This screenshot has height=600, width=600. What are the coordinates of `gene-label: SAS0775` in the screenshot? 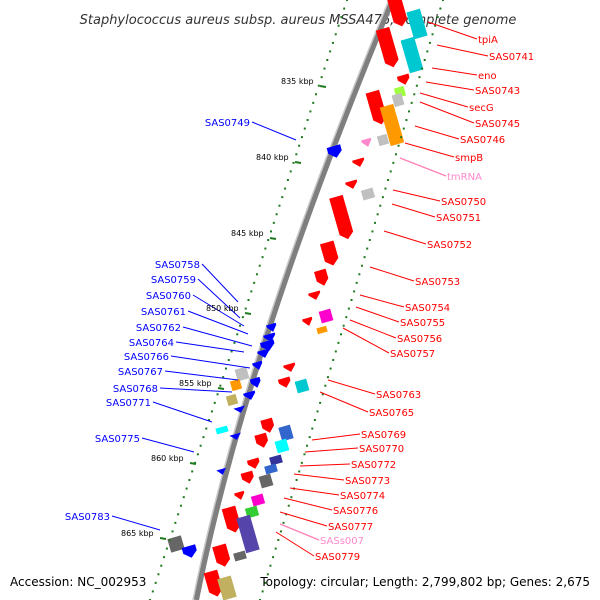 It's located at (117, 439).